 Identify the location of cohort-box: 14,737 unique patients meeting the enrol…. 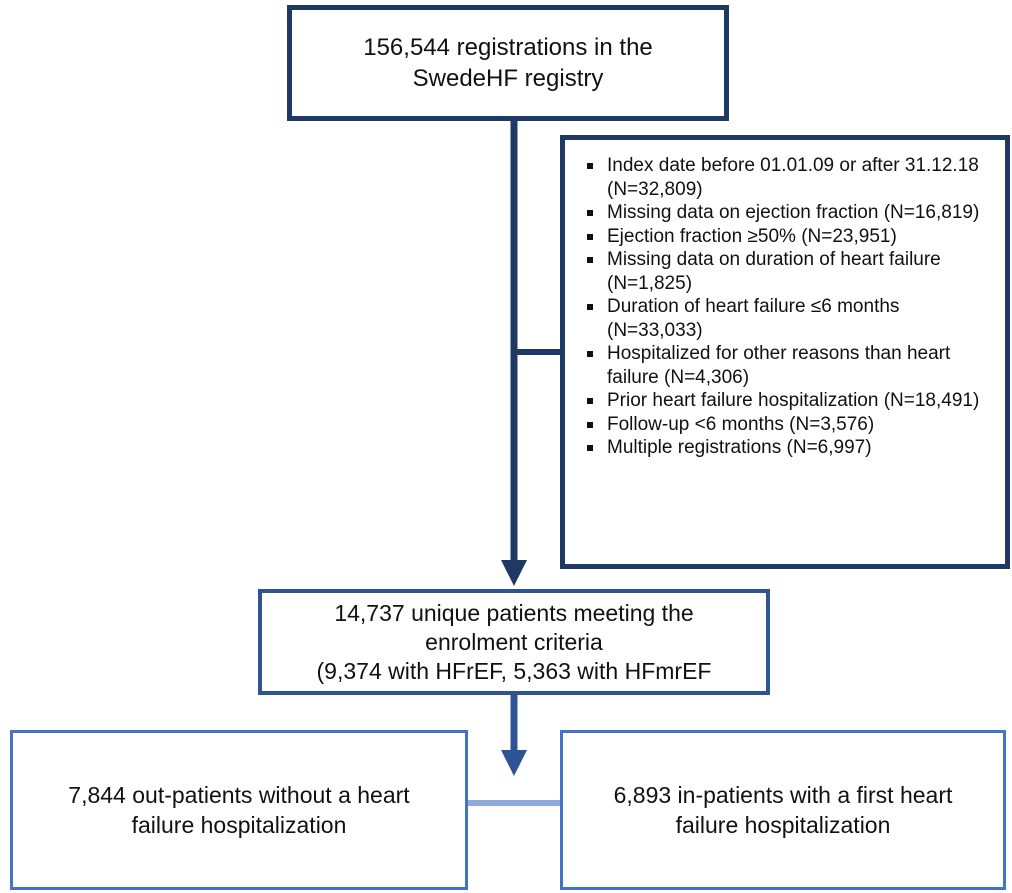
(514, 642).